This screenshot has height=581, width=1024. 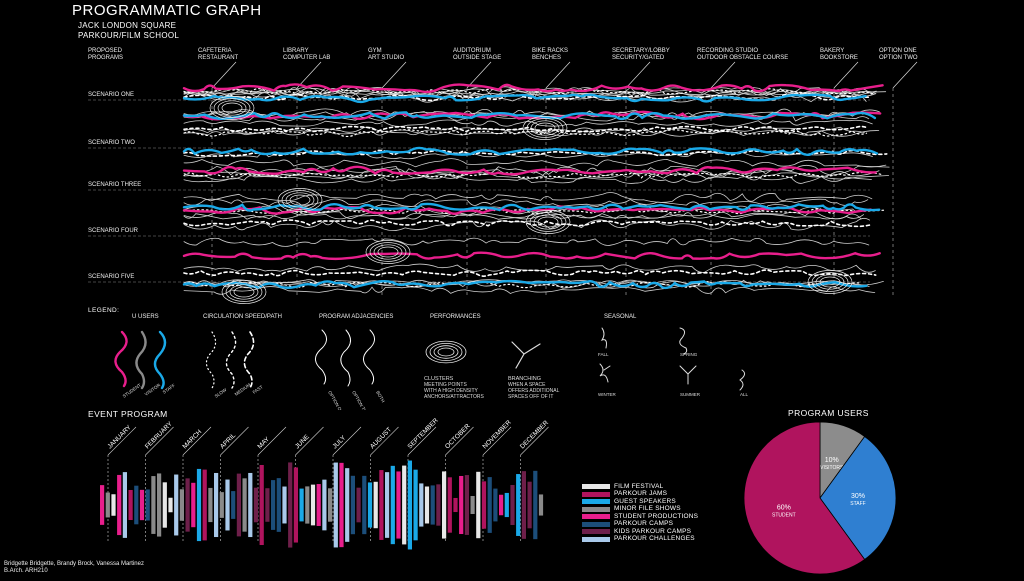 I want to click on legend-student-path, so click(x=121, y=359).